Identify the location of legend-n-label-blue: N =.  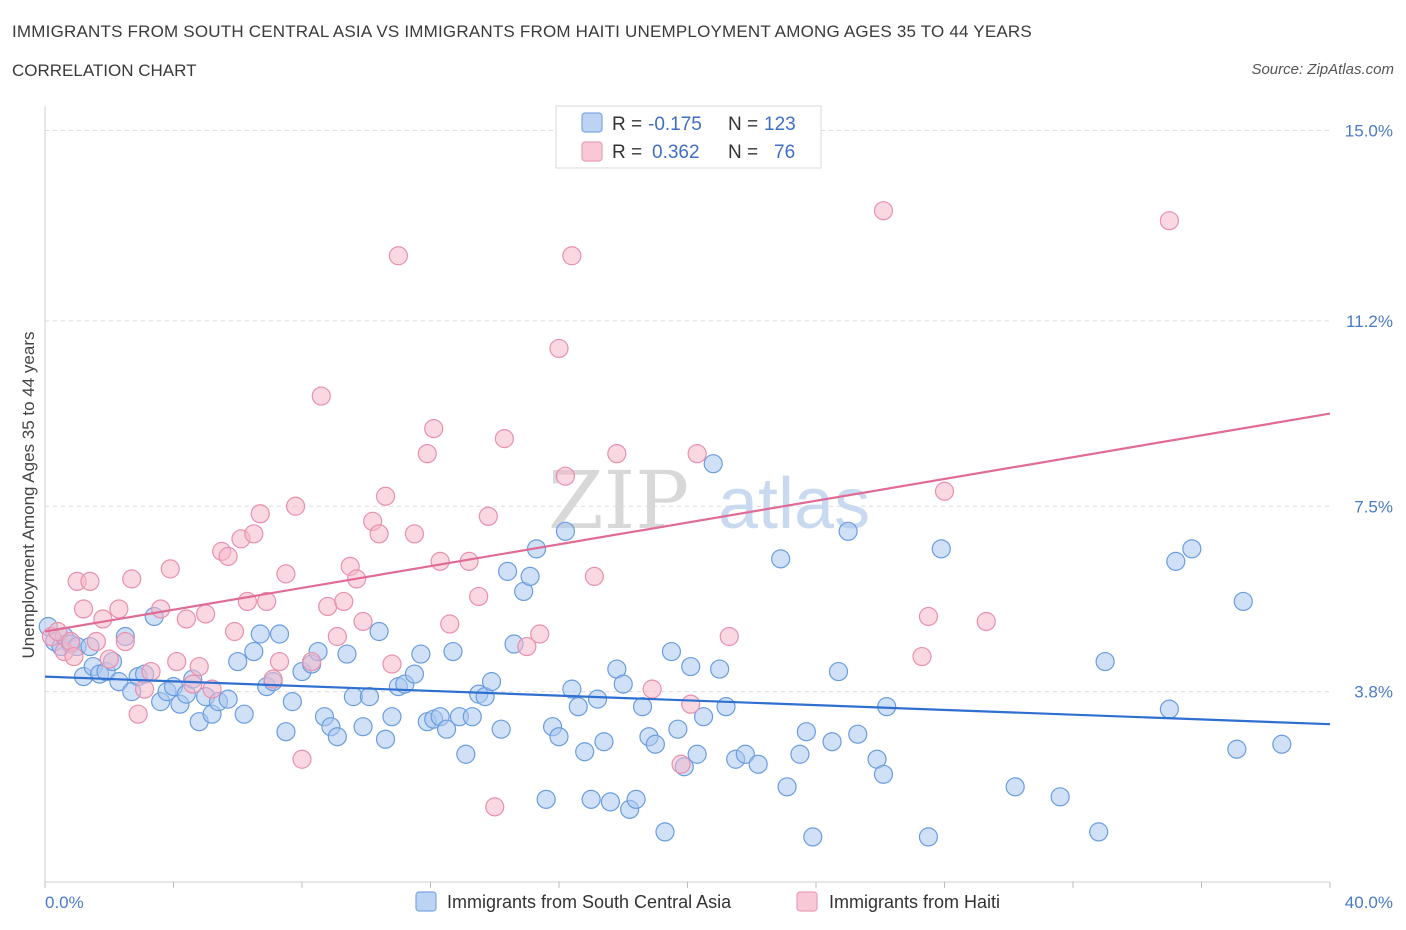
(743, 124).